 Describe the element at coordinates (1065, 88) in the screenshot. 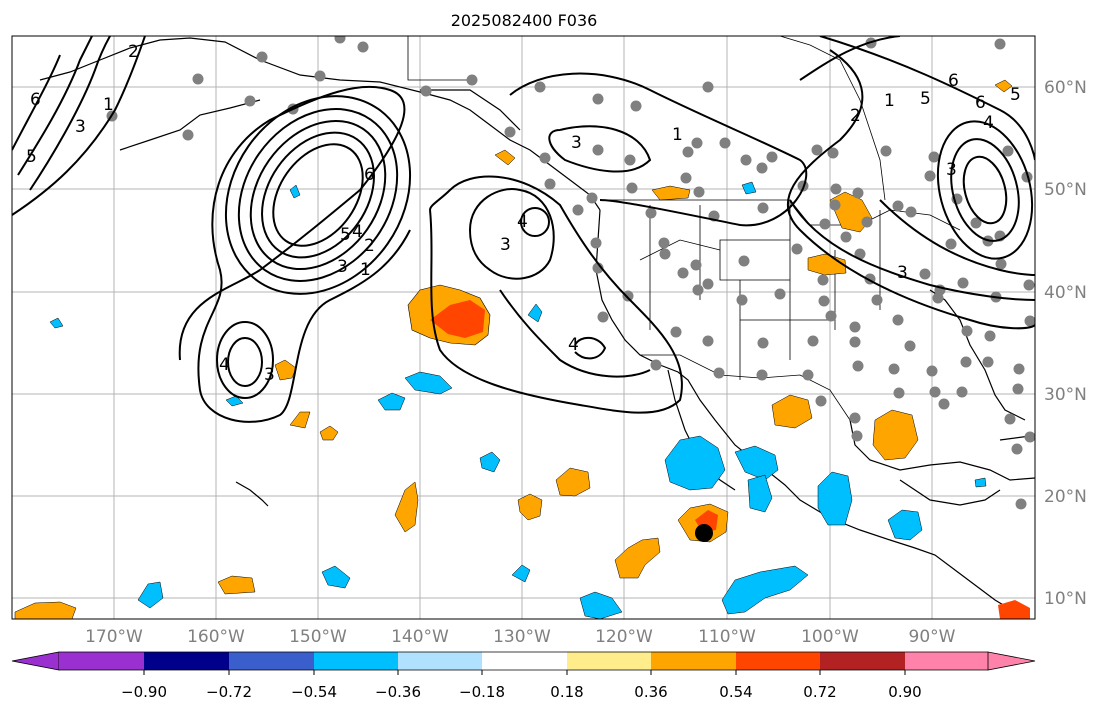

I see `lat-tick-label: 60°N` at that location.